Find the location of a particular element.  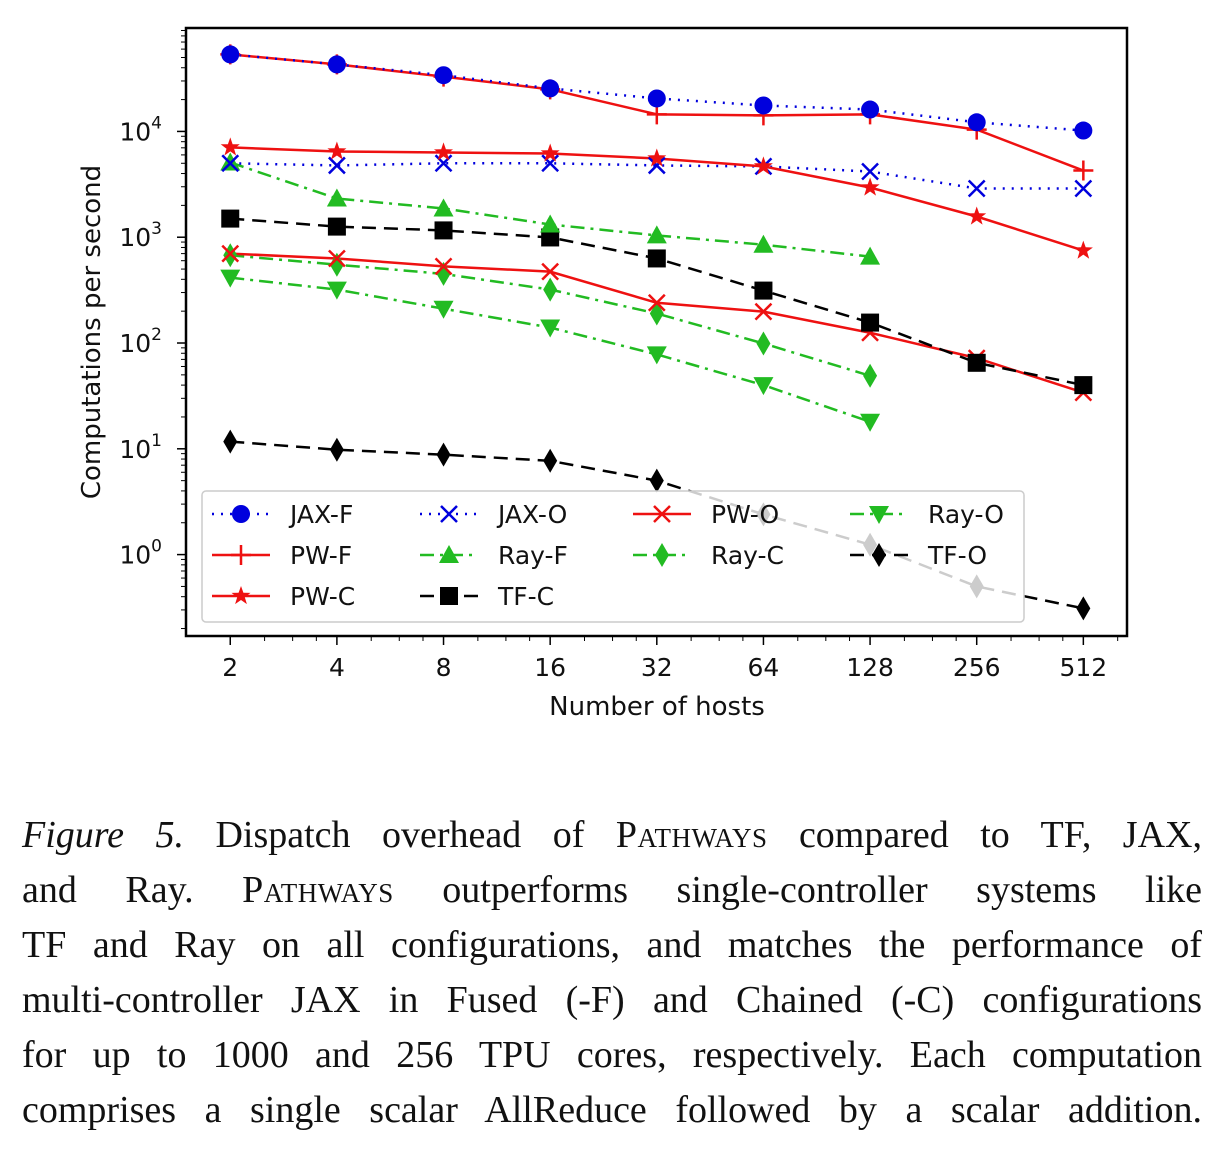

x-tick-label: 2 is located at coordinates (230, 667).